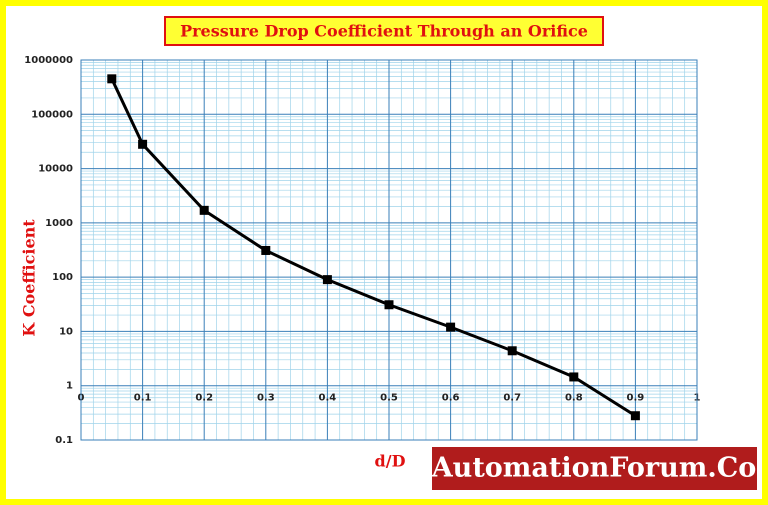  What do you see at coordinates (62, 277) in the screenshot?
I see `y-tick-label: 100` at bounding box center [62, 277].